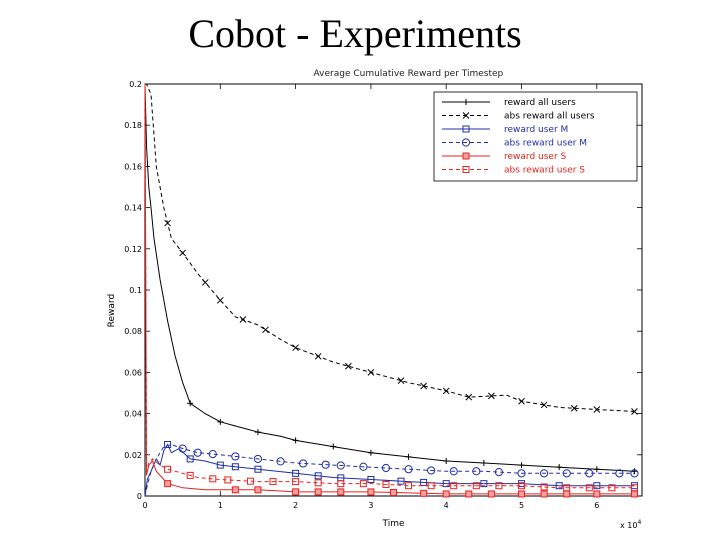 This screenshot has width=720, height=540. I want to click on y-axis-label: Reward, so click(112, 311).